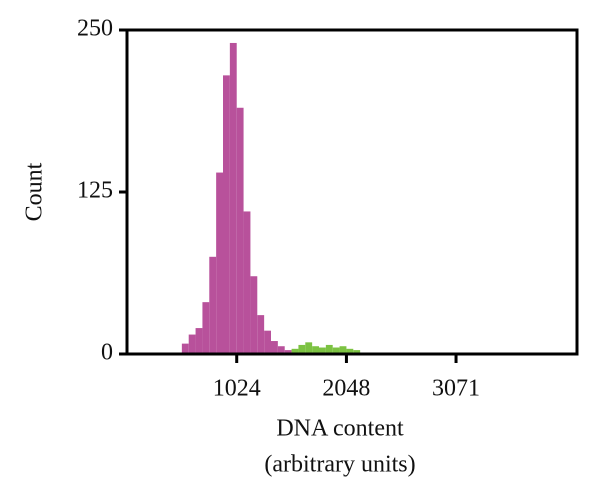  Describe the element at coordinates (95, 29) in the screenshot. I see `y-tick-label: 250` at that location.